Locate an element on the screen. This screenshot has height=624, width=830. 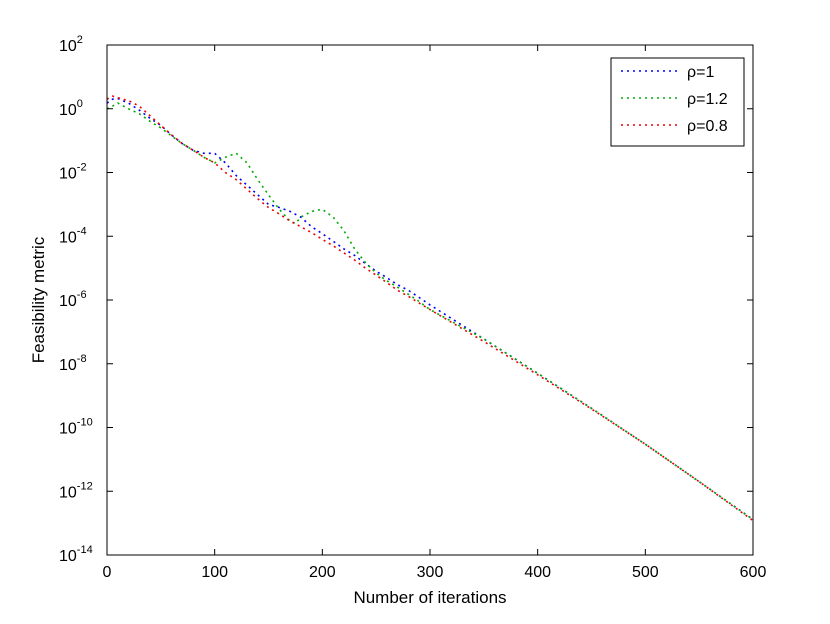
y-tick-label: 10⁻¹⁴ is located at coordinates (76, 554).